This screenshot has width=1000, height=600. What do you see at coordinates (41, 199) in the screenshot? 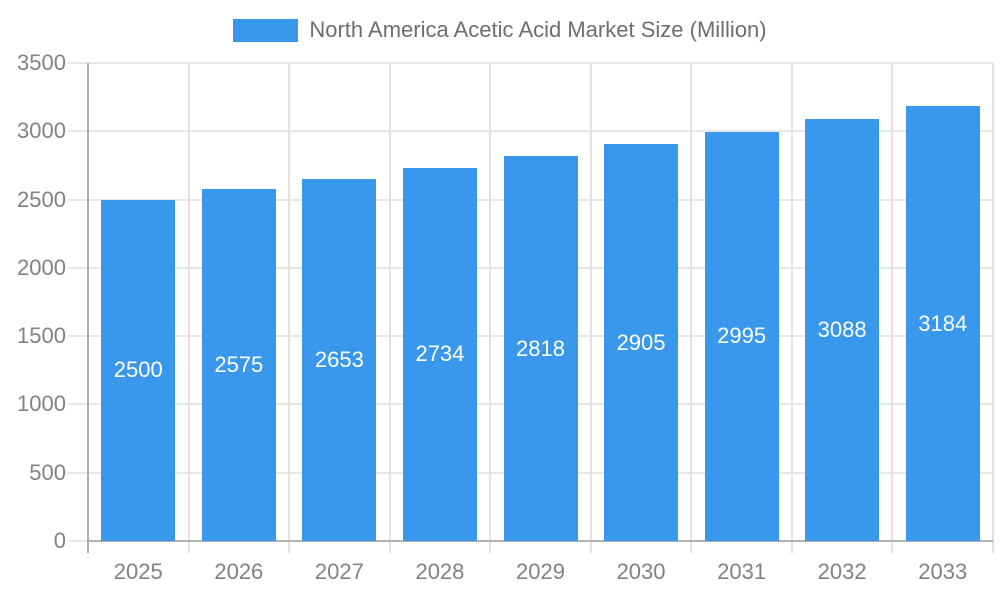
I see `y-tick-label: 2500` at bounding box center [41, 199].